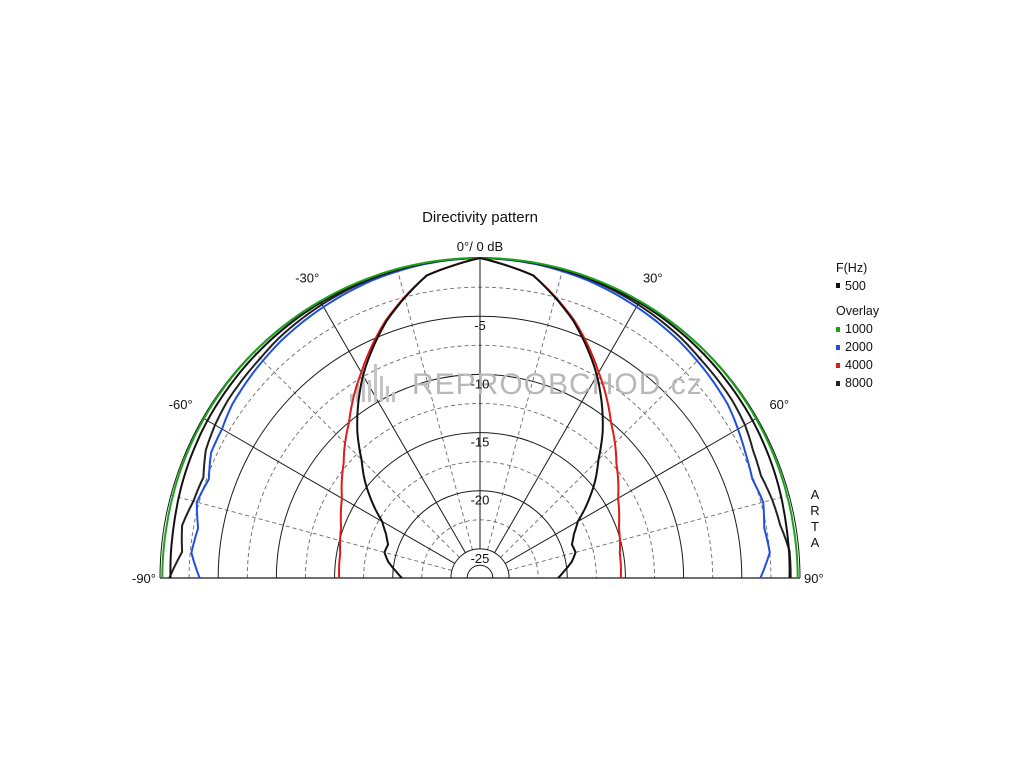 The width and height of the screenshot is (1024, 768). What do you see at coordinates (480, 217) in the screenshot?
I see `chart-title: Directivity pattern` at bounding box center [480, 217].